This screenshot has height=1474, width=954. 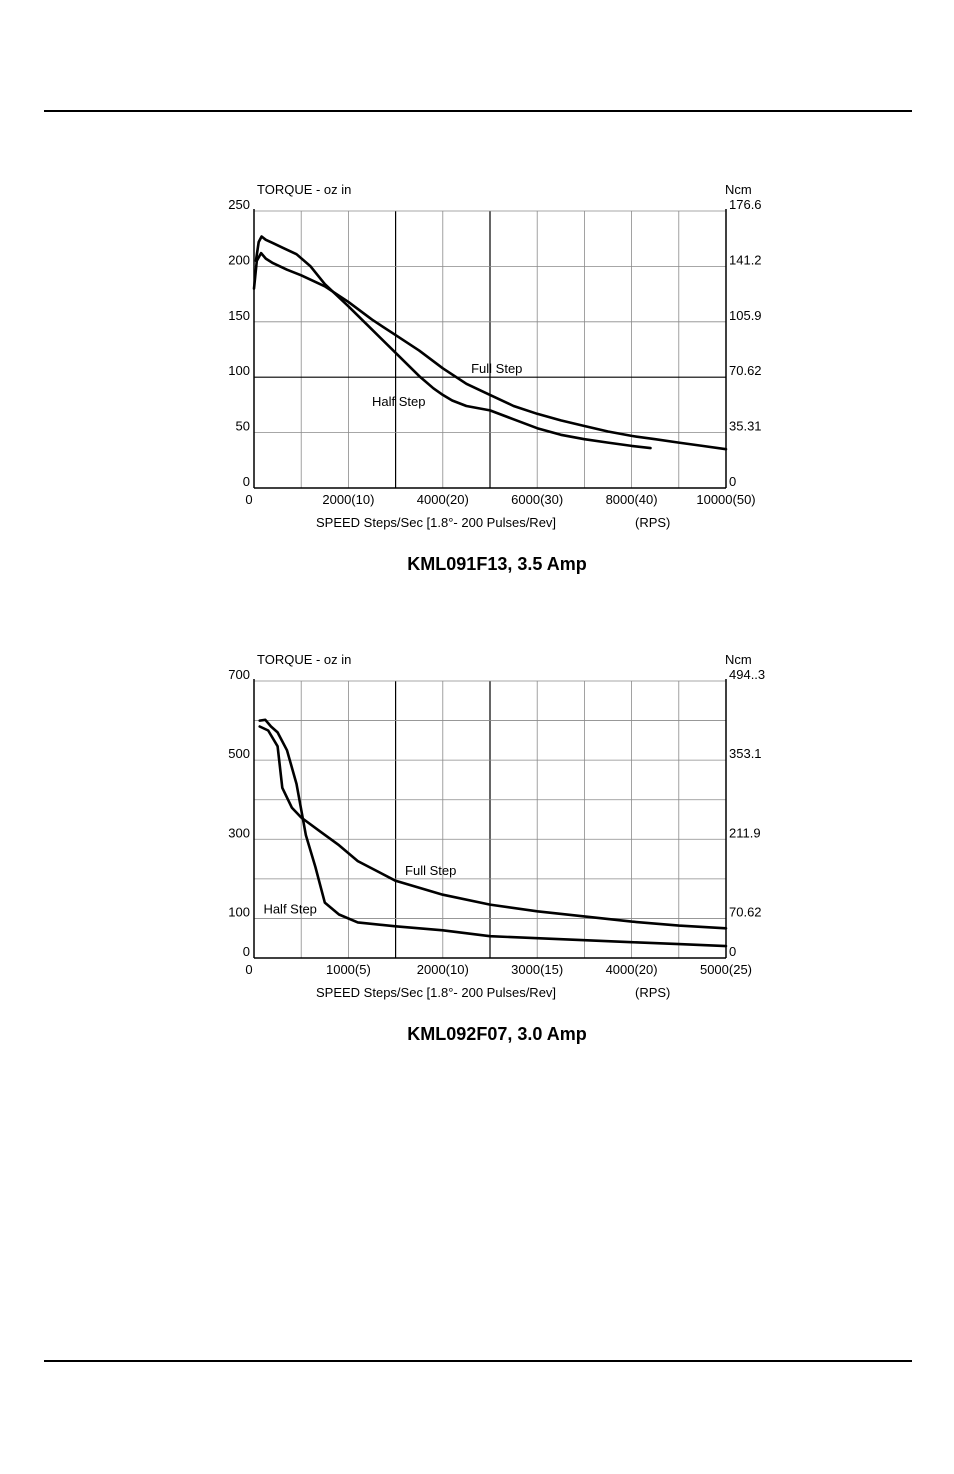 What do you see at coordinates (725, 499) in the screenshot?
I see `x-tick-label: 10000(50)` at bounding box center [725, 499].